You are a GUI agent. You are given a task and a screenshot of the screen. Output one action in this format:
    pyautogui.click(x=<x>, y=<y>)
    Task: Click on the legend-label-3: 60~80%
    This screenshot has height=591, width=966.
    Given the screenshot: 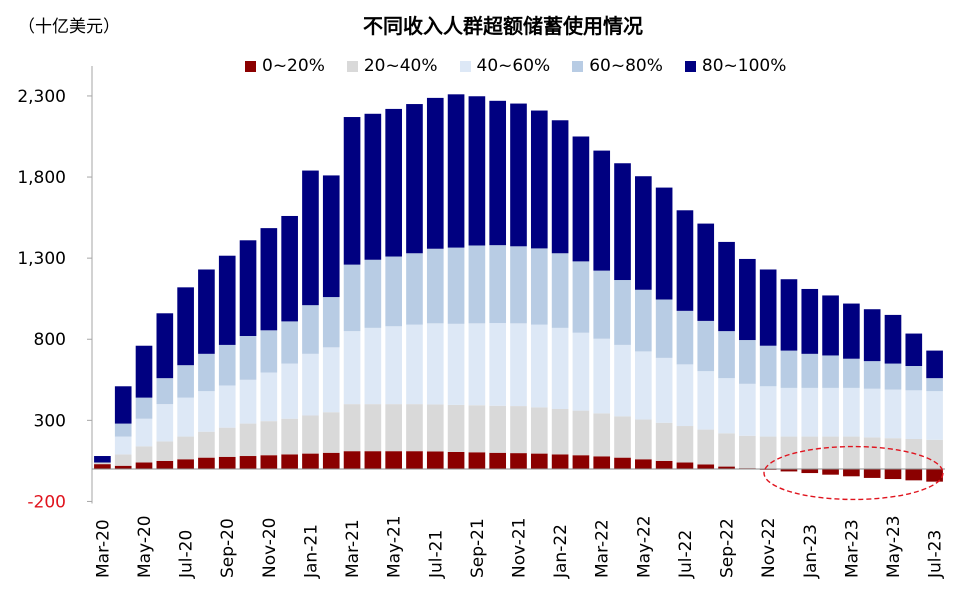 What is the action you would take?
    pyautogui.click(x=626, y=66)
    